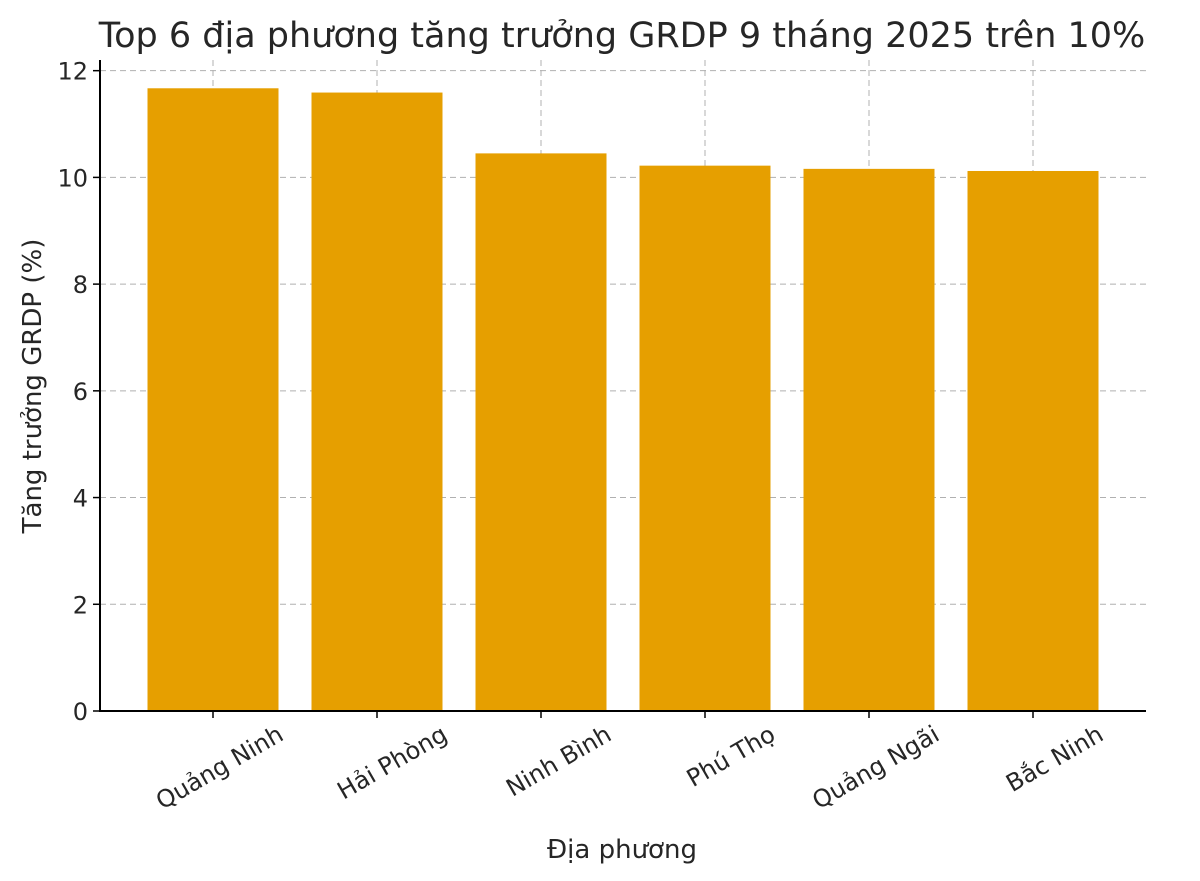 The image size is (1200, 881). Describe the element at coordinates (80, 499) in the screenshot. I see `y-tick-label: 4` at that location.